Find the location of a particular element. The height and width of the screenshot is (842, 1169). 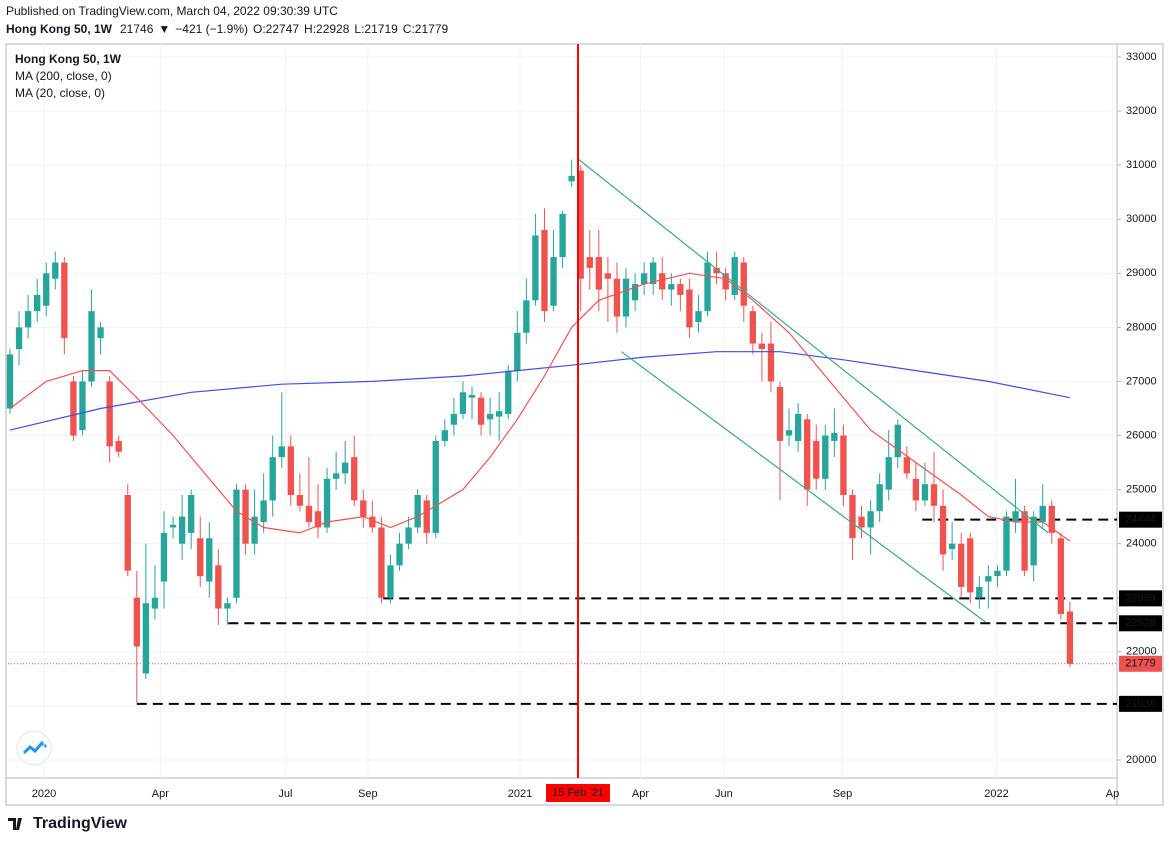

y-tick-label: 20000 is located at coordinates (1141, 760).